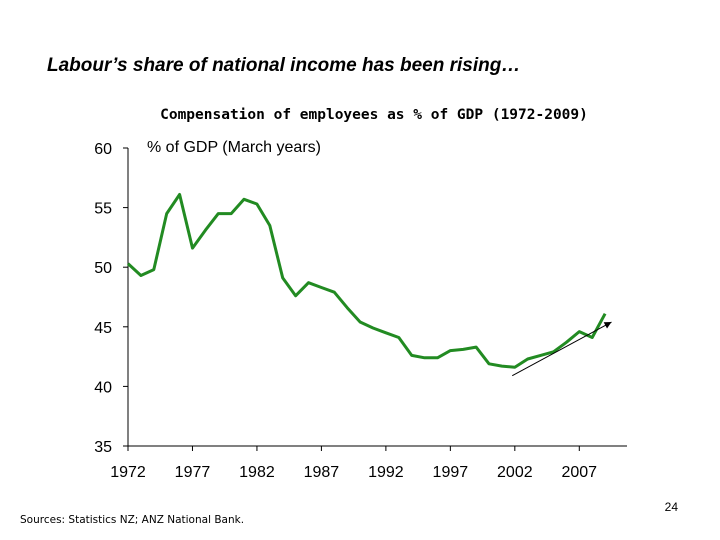 The width and height of the screenshot is (720, 540). What do you see at coordinates (353, 463) in the screenshot?
I see `x-ticks: 1972 1977 1982 1987 1992 1997 2002 2007` at bounding box center [353, 463].